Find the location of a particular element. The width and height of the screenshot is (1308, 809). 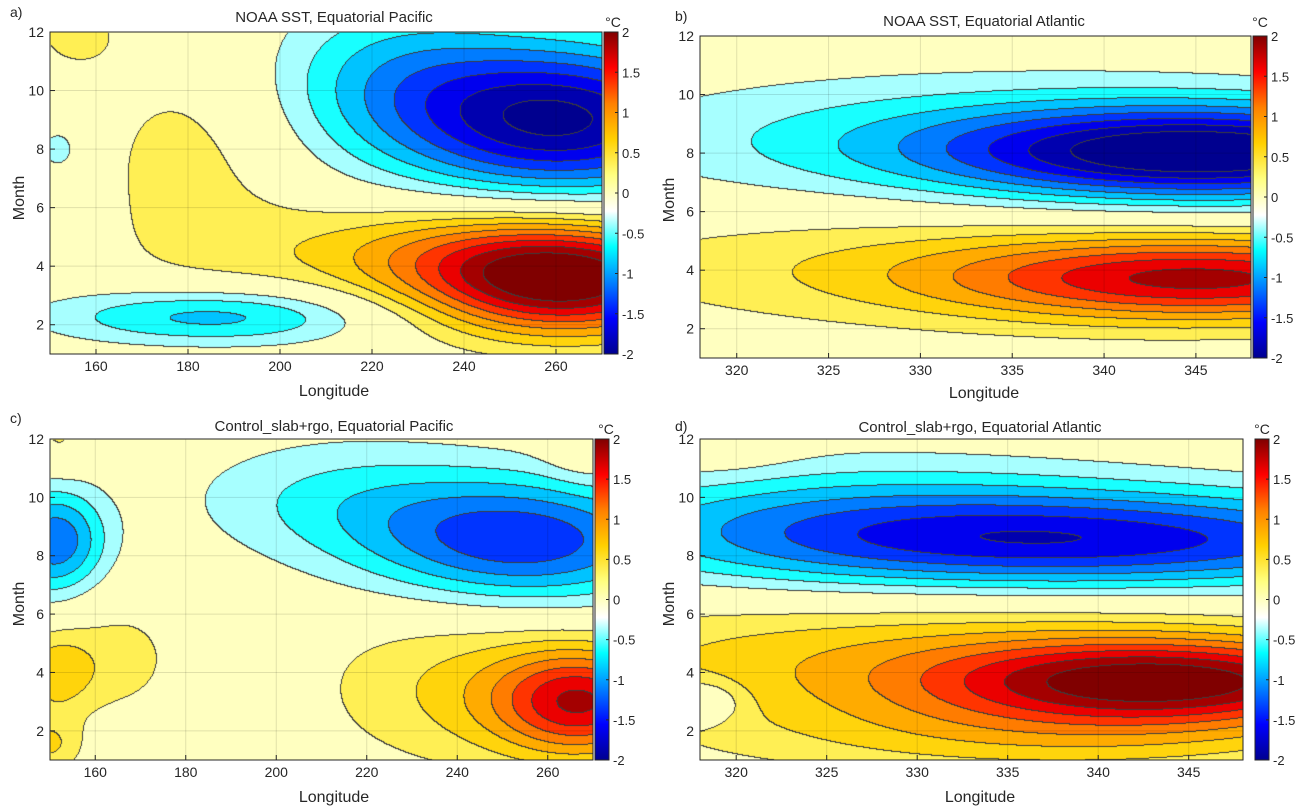

panel-a-xtick-label-5: 260 is located at coordinates (556, 366).